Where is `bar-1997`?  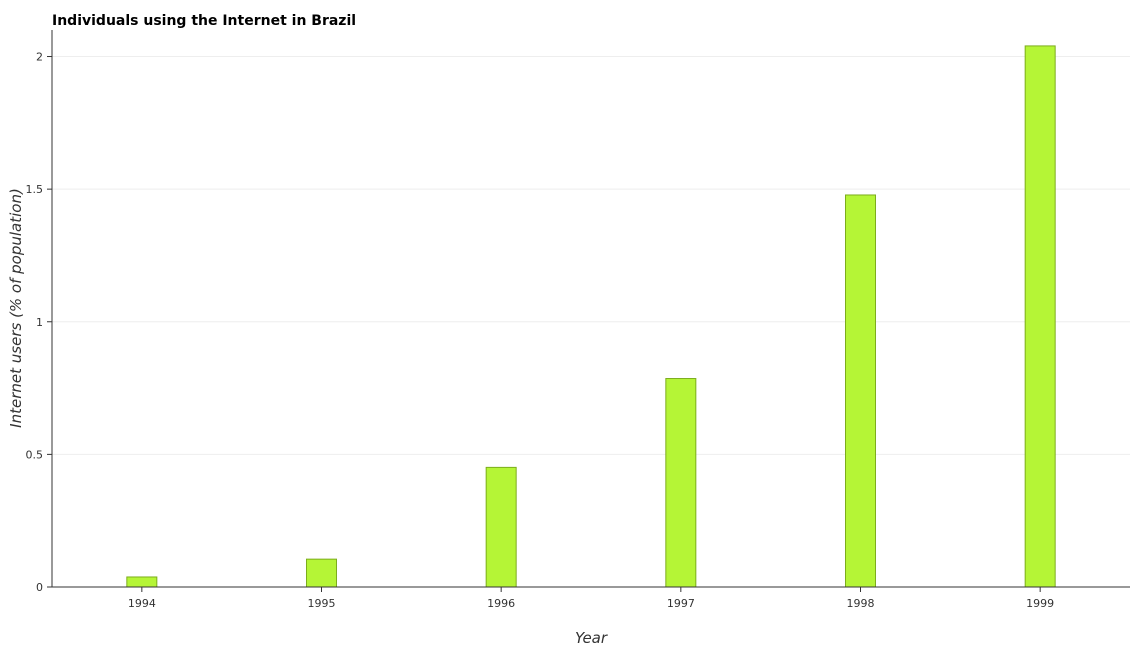 bar-1997 is located at coordinates (681, 483).